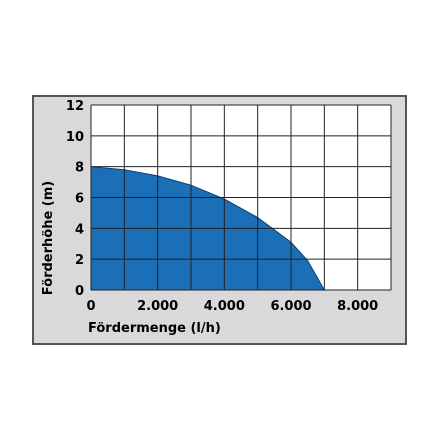 The width and height of the screenshot is (439, 439). Describe the element at coordinates (154, 328) in the screenshot. I see `x-axis-label: Fördermenge (l/h)` at that location.